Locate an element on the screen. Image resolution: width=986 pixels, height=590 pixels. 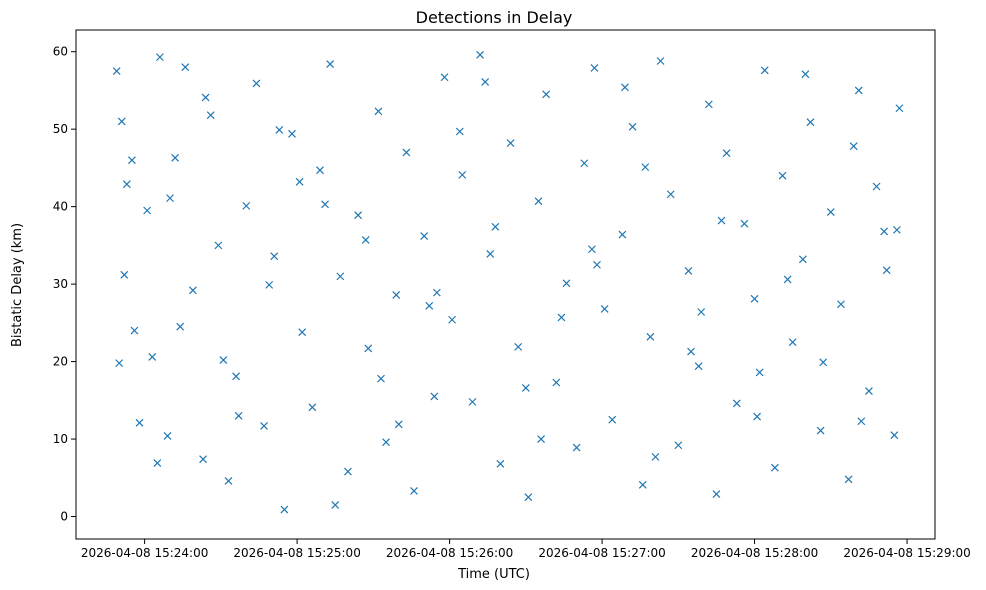
y-tick-label: 30 is located at coordinates (60, 284).